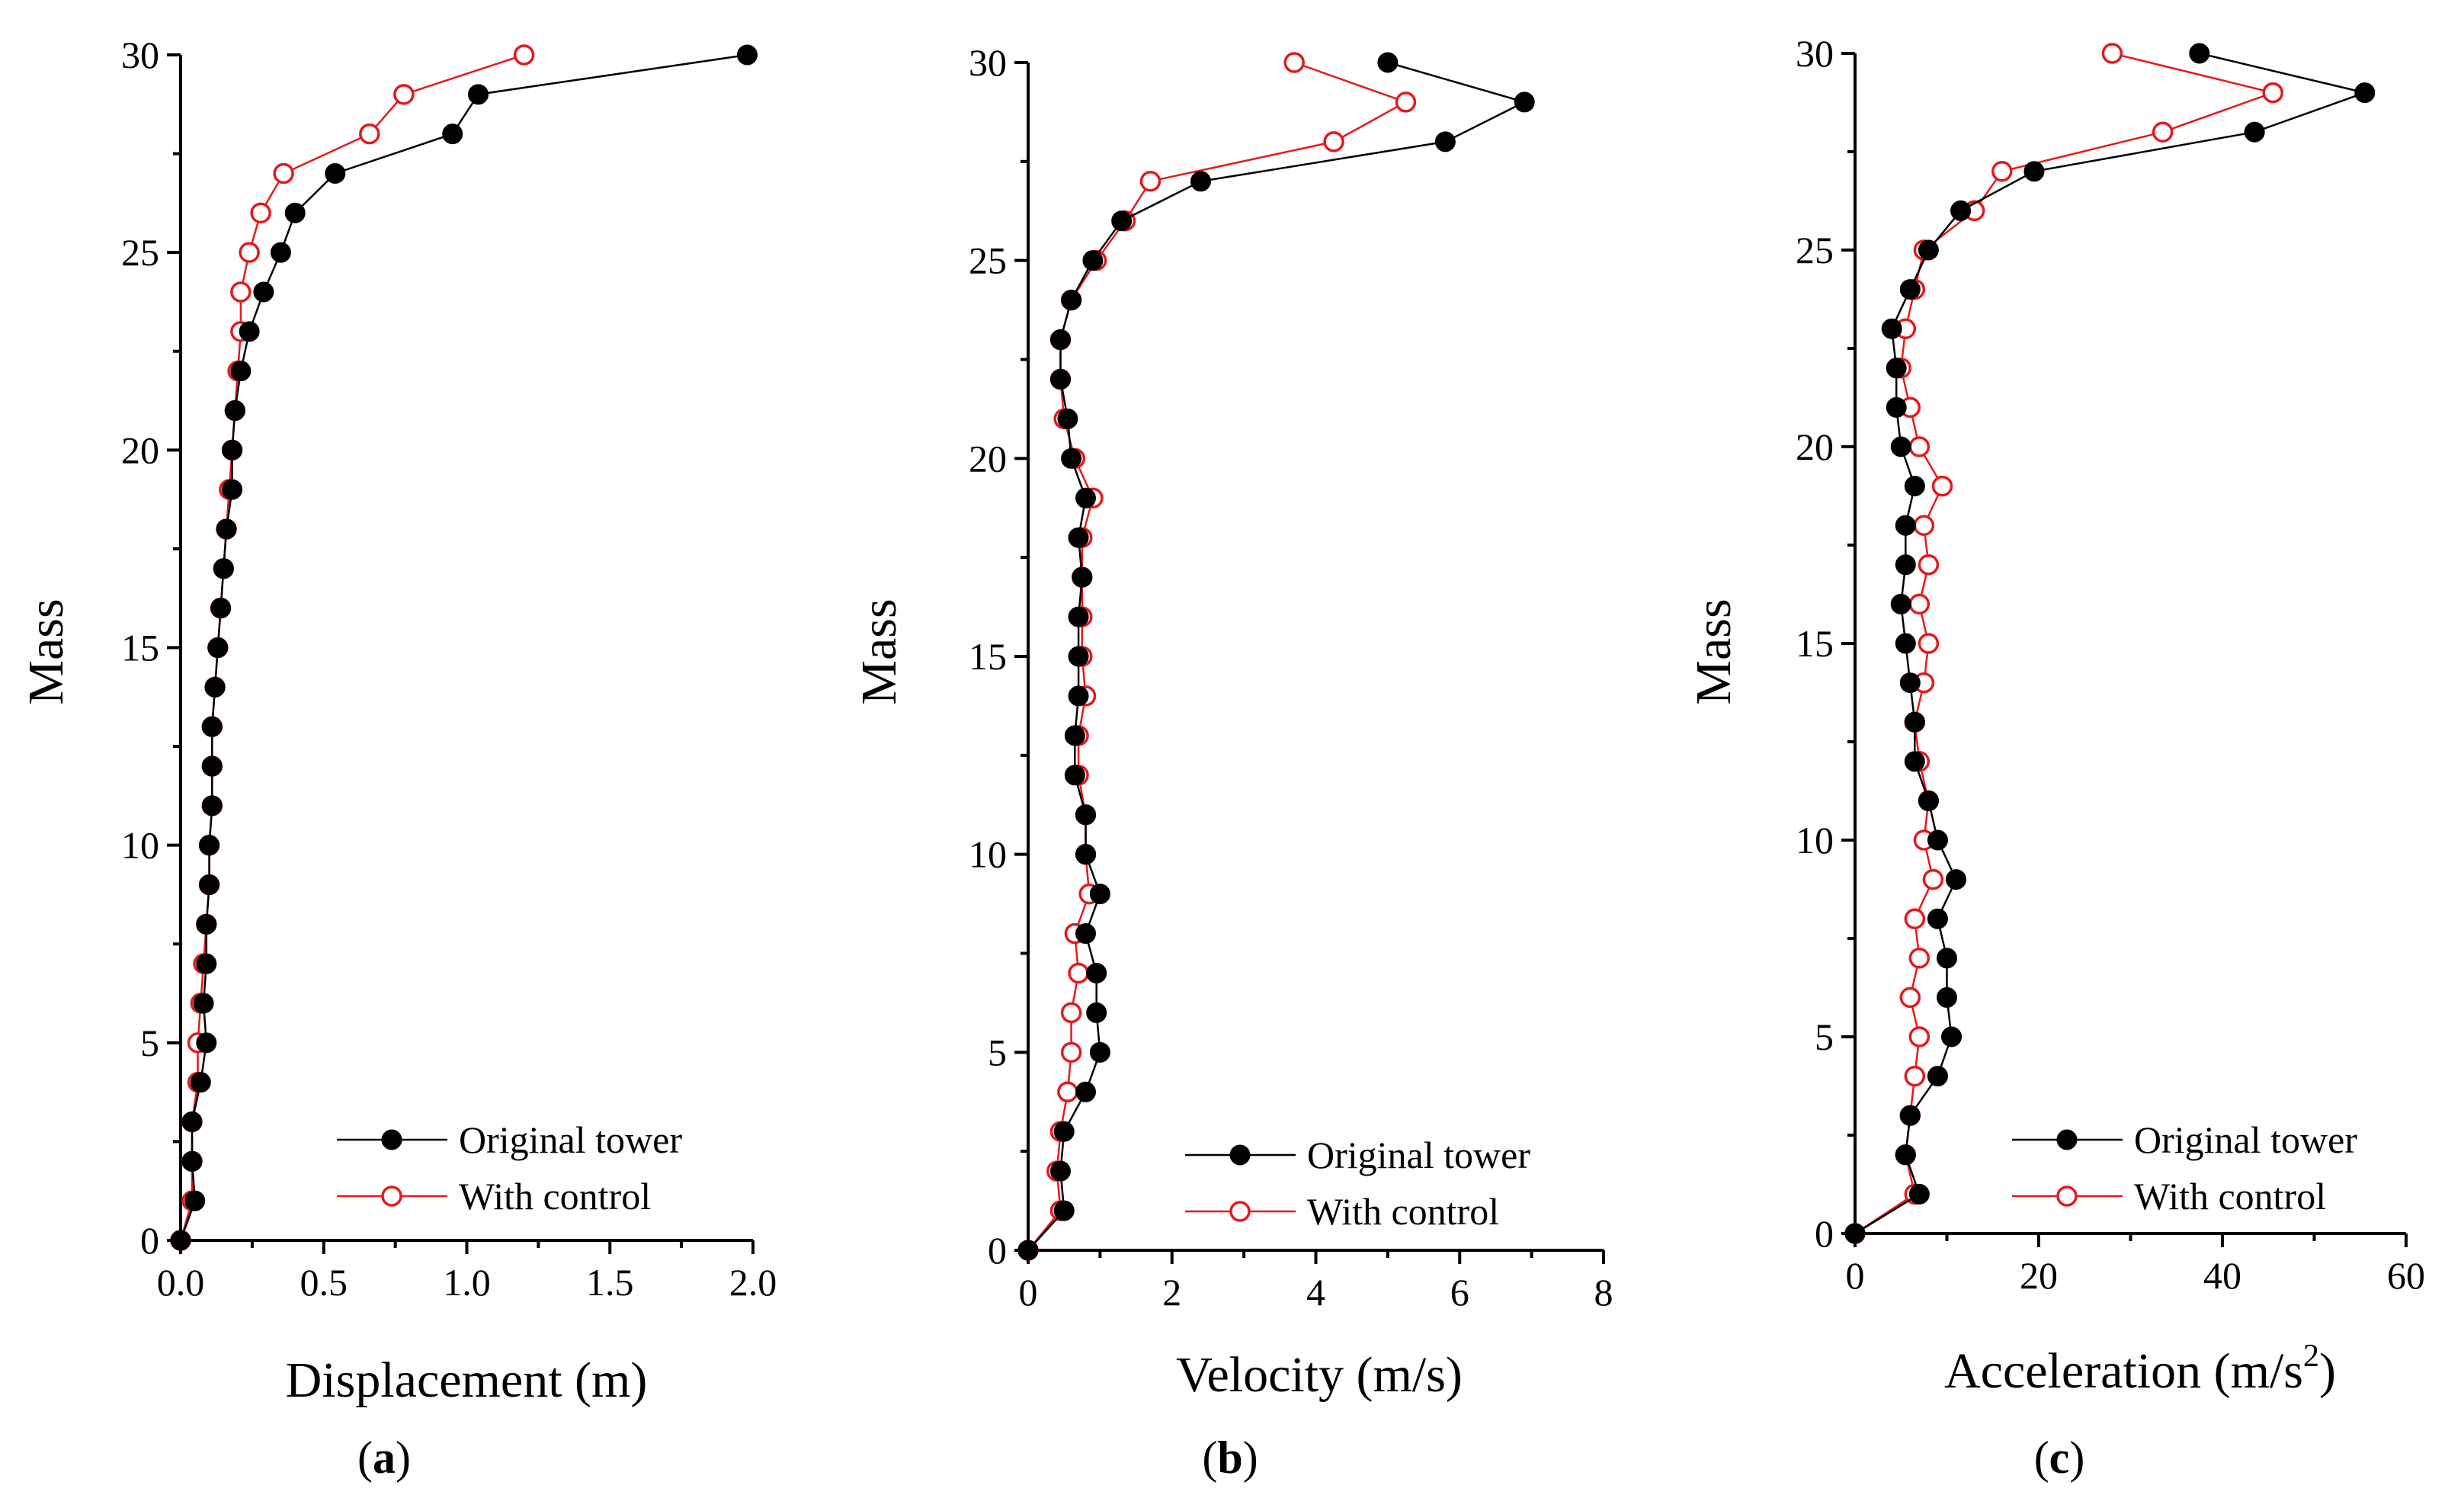  Describe the element at coordinates (351, 647) in the screenshot. I see `series-line` at that location.